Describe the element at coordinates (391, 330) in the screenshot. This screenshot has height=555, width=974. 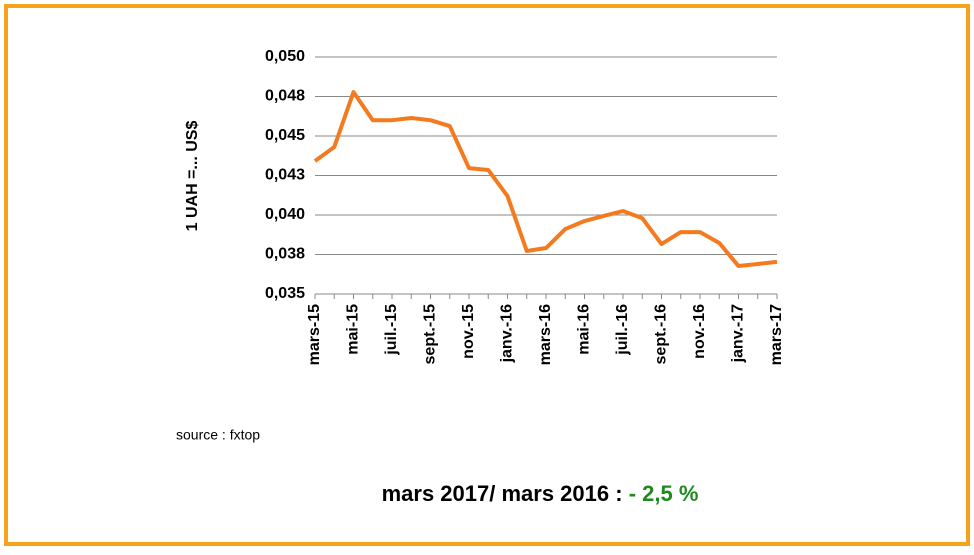
I see `x-tick-label: juil.-15` at that location.